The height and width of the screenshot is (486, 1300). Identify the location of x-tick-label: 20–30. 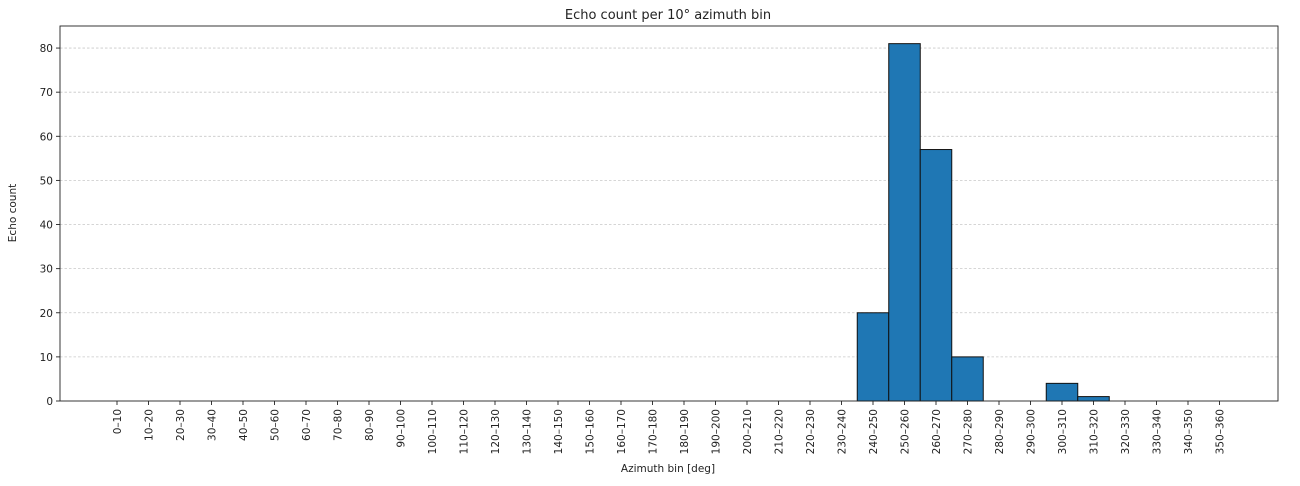
(181, 425).